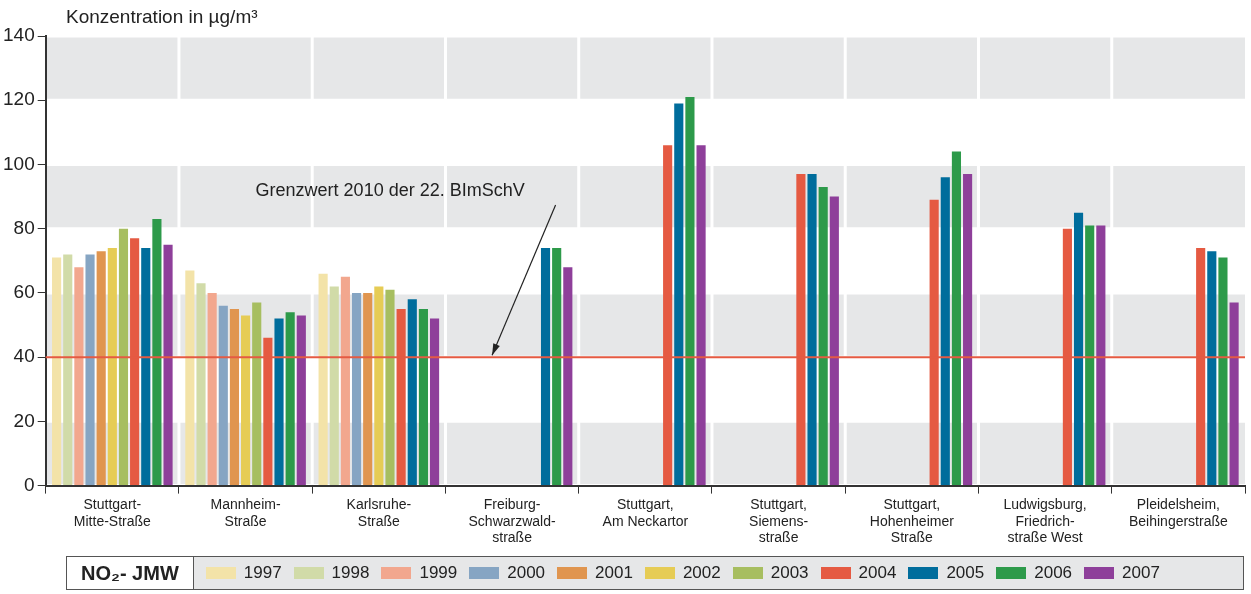 This screenshot has height=594, width=1251. Describe the element at coordinates (614, 573) in the screenshot. I see `legend-label: 2001` at that location.